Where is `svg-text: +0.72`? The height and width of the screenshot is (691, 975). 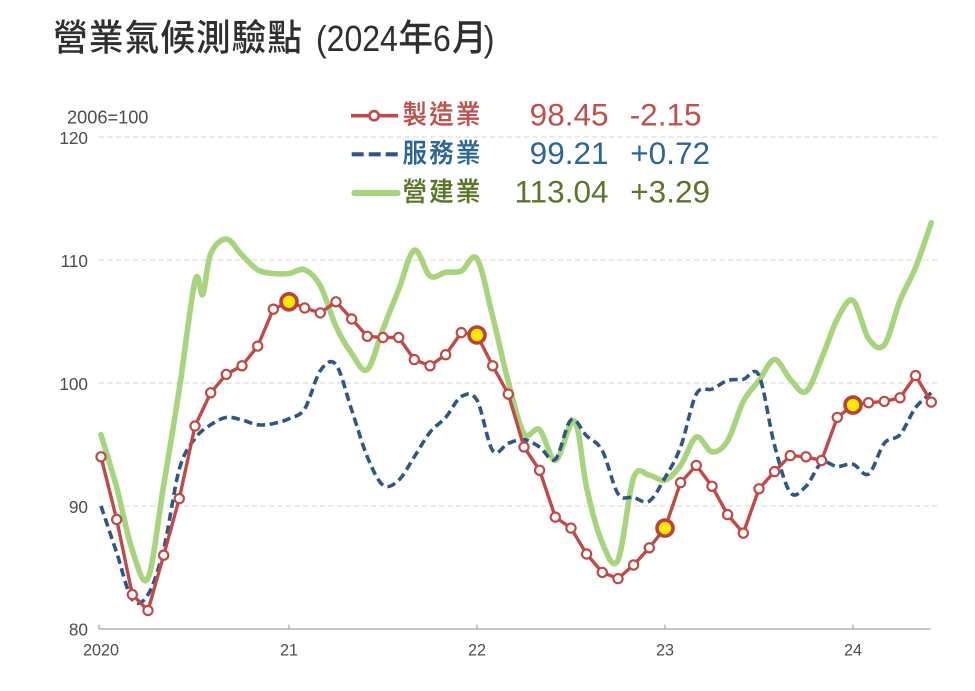
svg-text: +0.72 is located at coordinates (670, 153).